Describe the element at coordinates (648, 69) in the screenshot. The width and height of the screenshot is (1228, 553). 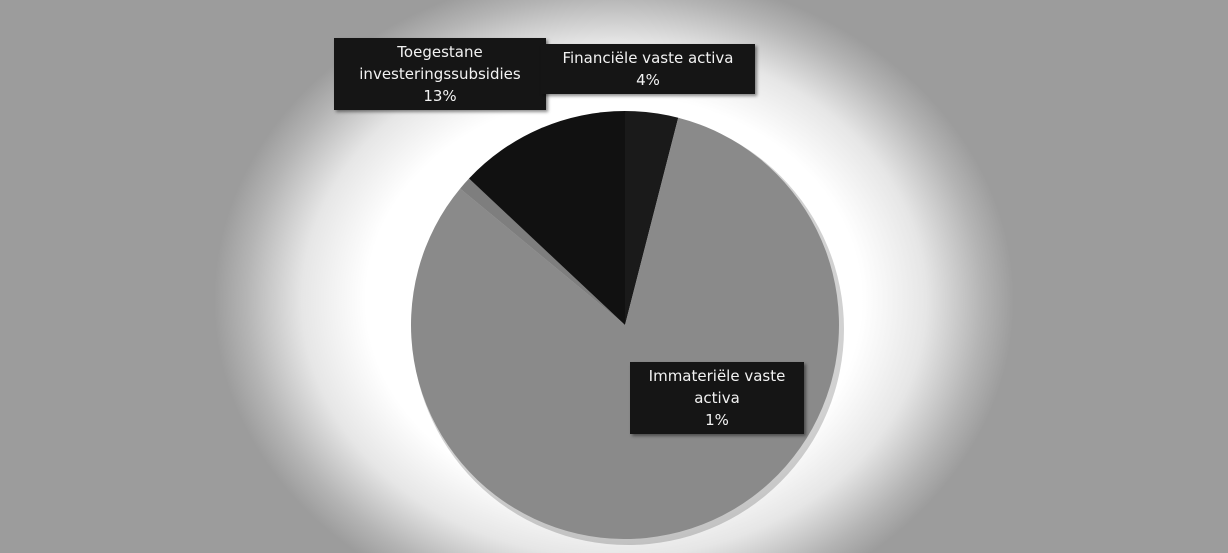
I see `data-label-financiele-vaste-activa: Financiële vaste activa 4%` at that location.